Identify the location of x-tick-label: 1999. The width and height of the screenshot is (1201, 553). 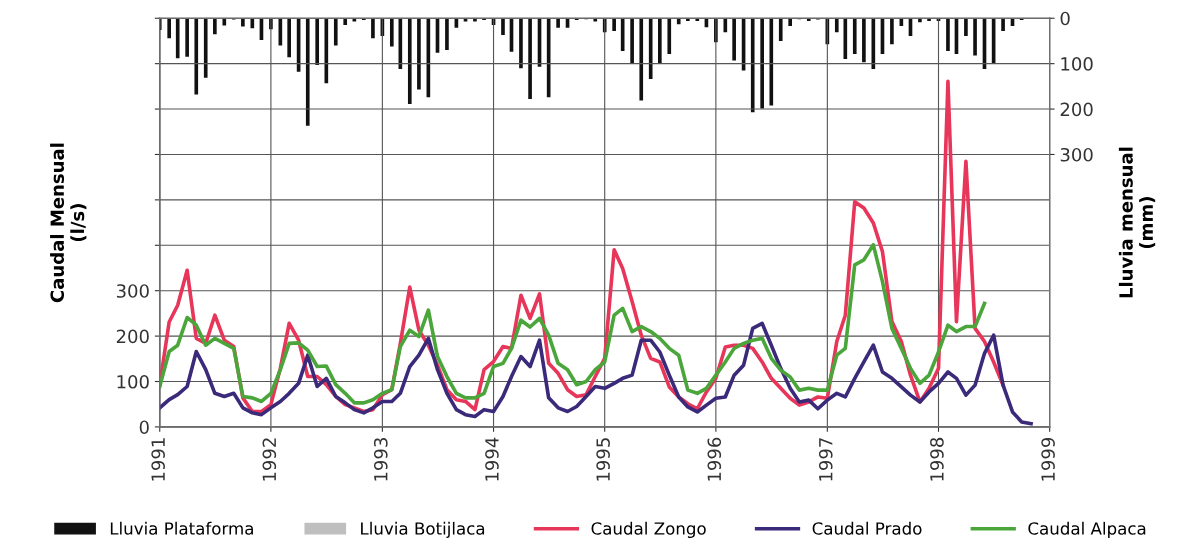
(1048, 459).